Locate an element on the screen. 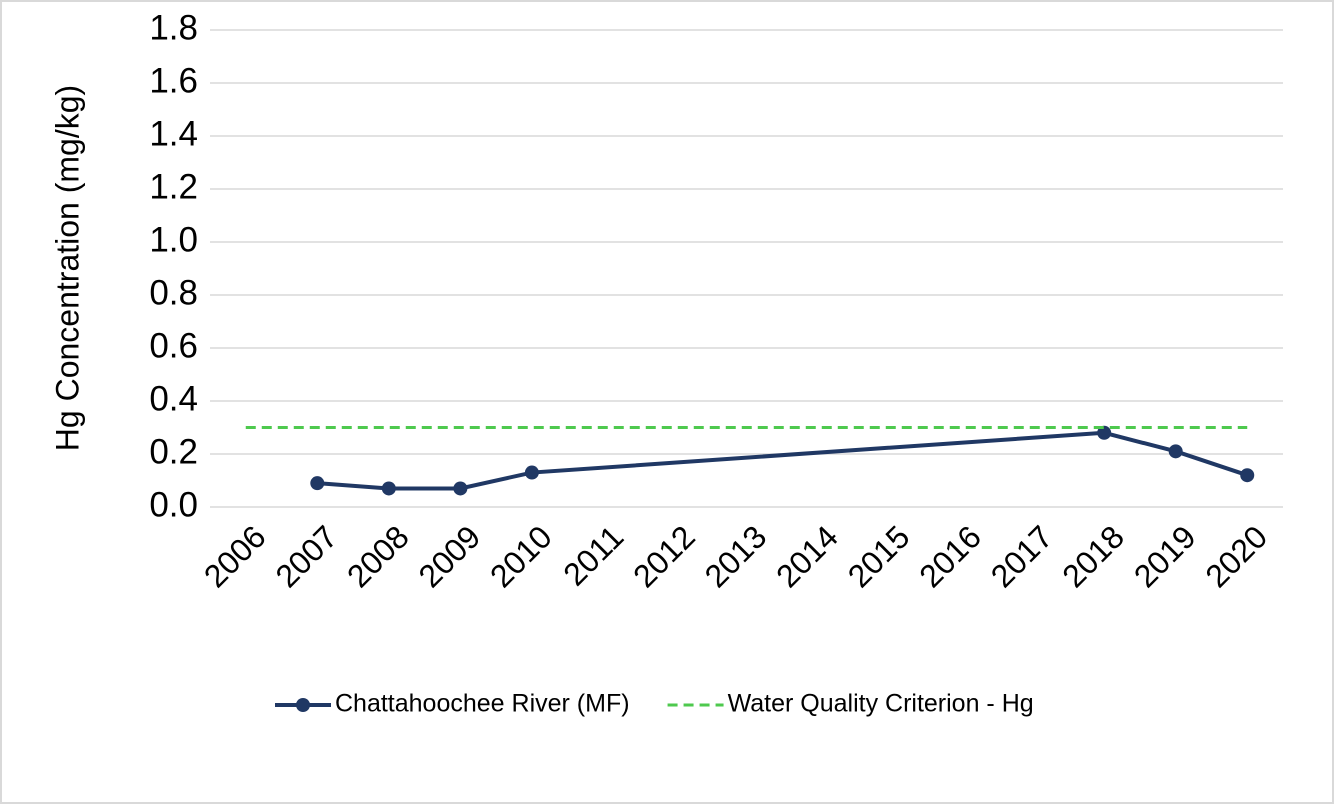 Image resolution: width=1334 pixels, height=804 pixels. y-tick-label: 0.4 is located at coordinates (173, 398).